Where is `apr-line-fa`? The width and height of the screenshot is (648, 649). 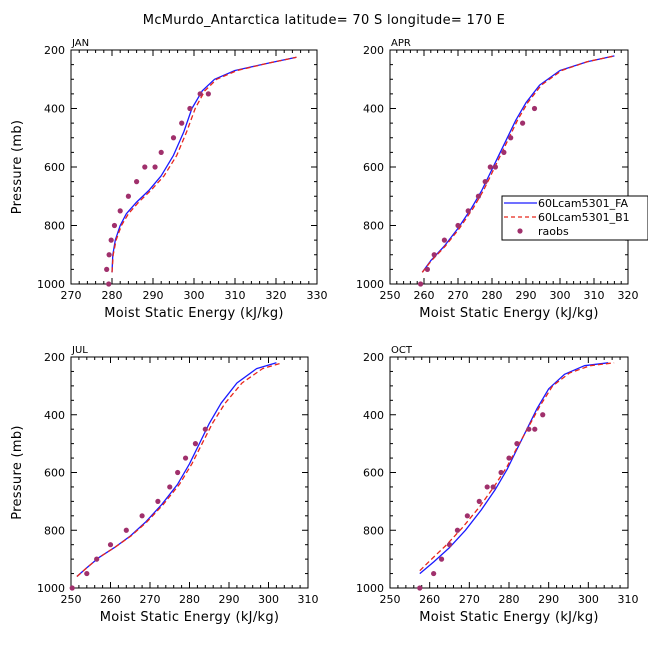
apr-line-fa is located at coordinates (518, 164).